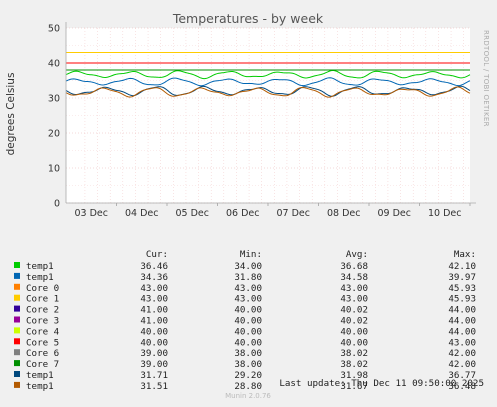 The width and height of the screenshot is (497, 407). Describe the element at coordinates (462, 342) in the screenshot. I see `legend-value-max: 43.00` at that location.